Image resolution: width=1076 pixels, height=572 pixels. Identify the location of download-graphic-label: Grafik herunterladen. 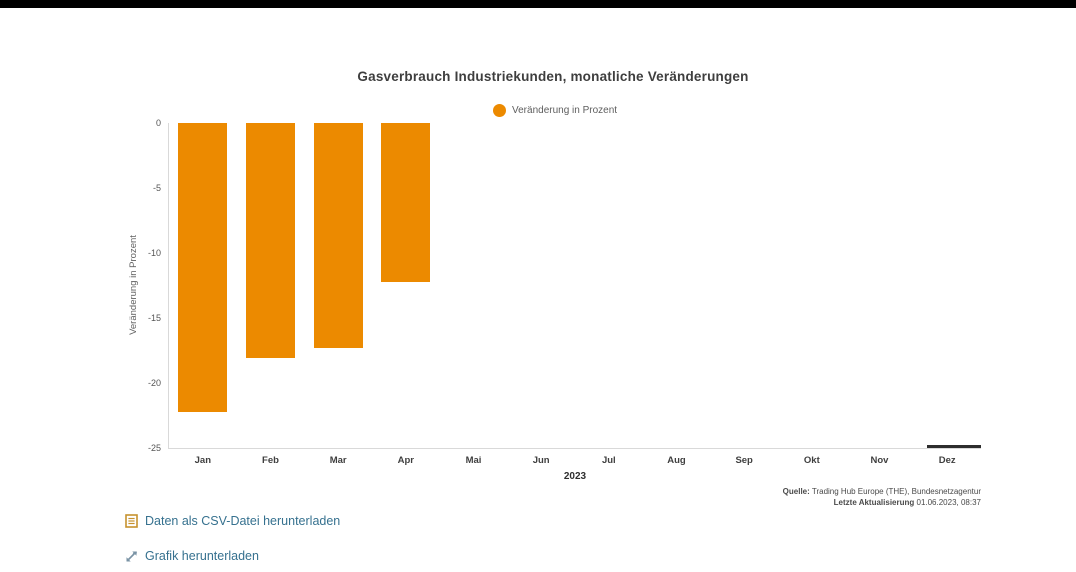
(202, 556).